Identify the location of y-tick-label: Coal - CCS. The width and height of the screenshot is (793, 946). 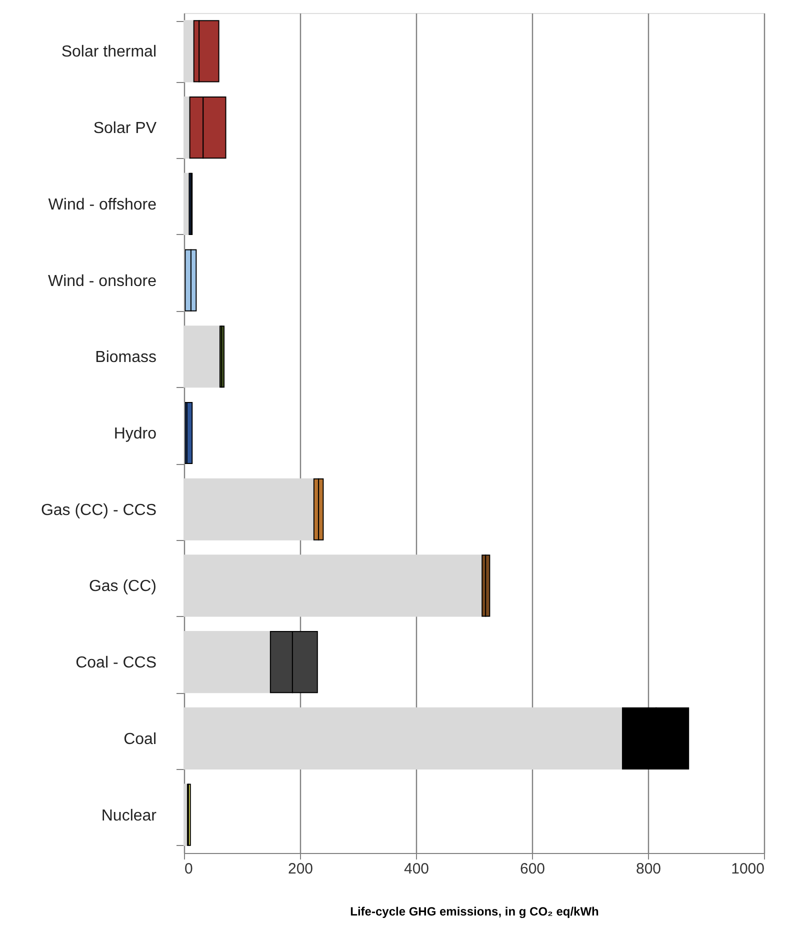
(116, 663).